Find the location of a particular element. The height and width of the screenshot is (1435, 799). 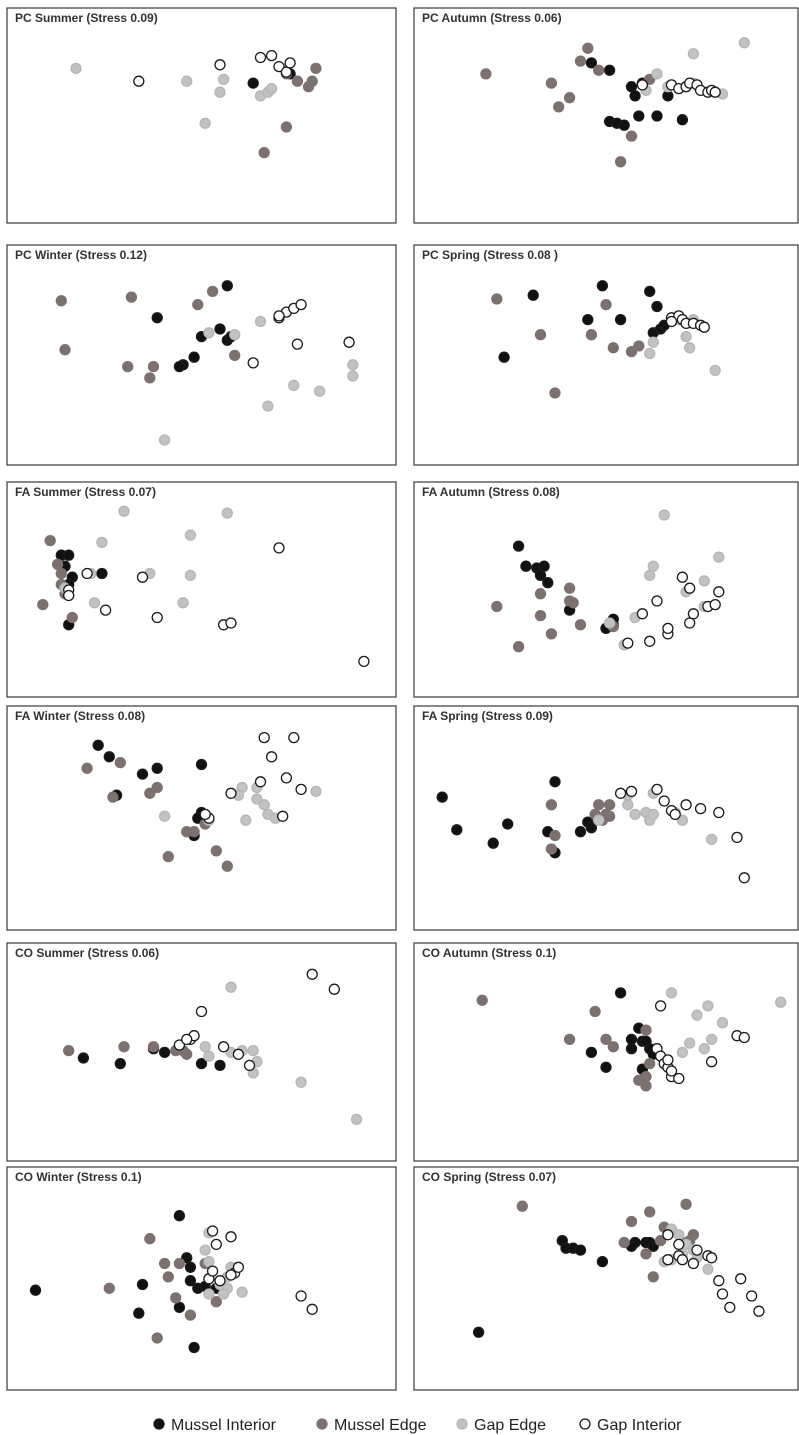

legend-label-mussel-interior: Mussel Interior is located at coordinates (224, 1425).